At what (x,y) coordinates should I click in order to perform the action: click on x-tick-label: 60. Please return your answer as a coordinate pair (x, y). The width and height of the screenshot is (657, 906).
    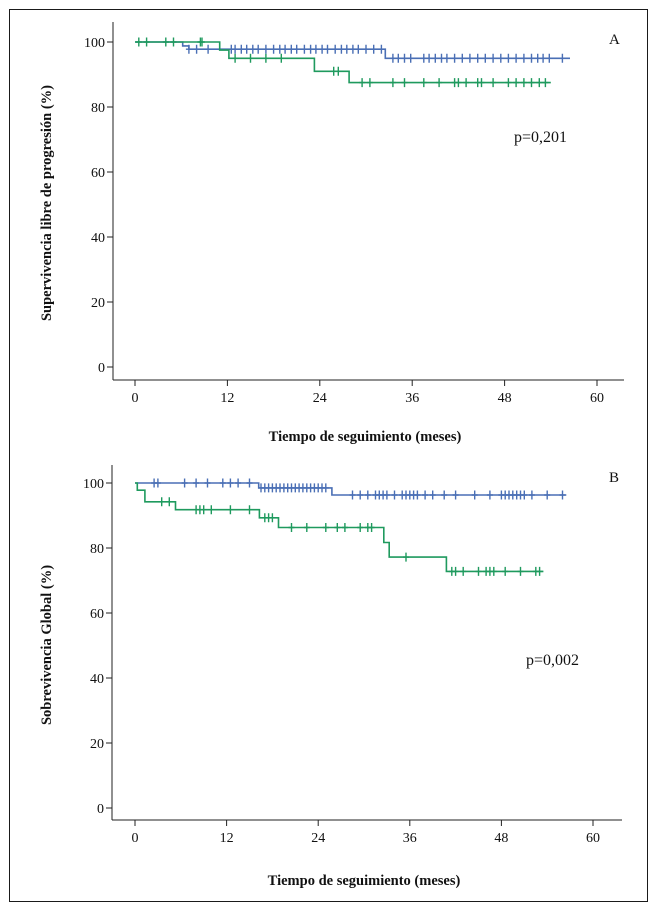
    Looking at the image, I should click on (597, 398).